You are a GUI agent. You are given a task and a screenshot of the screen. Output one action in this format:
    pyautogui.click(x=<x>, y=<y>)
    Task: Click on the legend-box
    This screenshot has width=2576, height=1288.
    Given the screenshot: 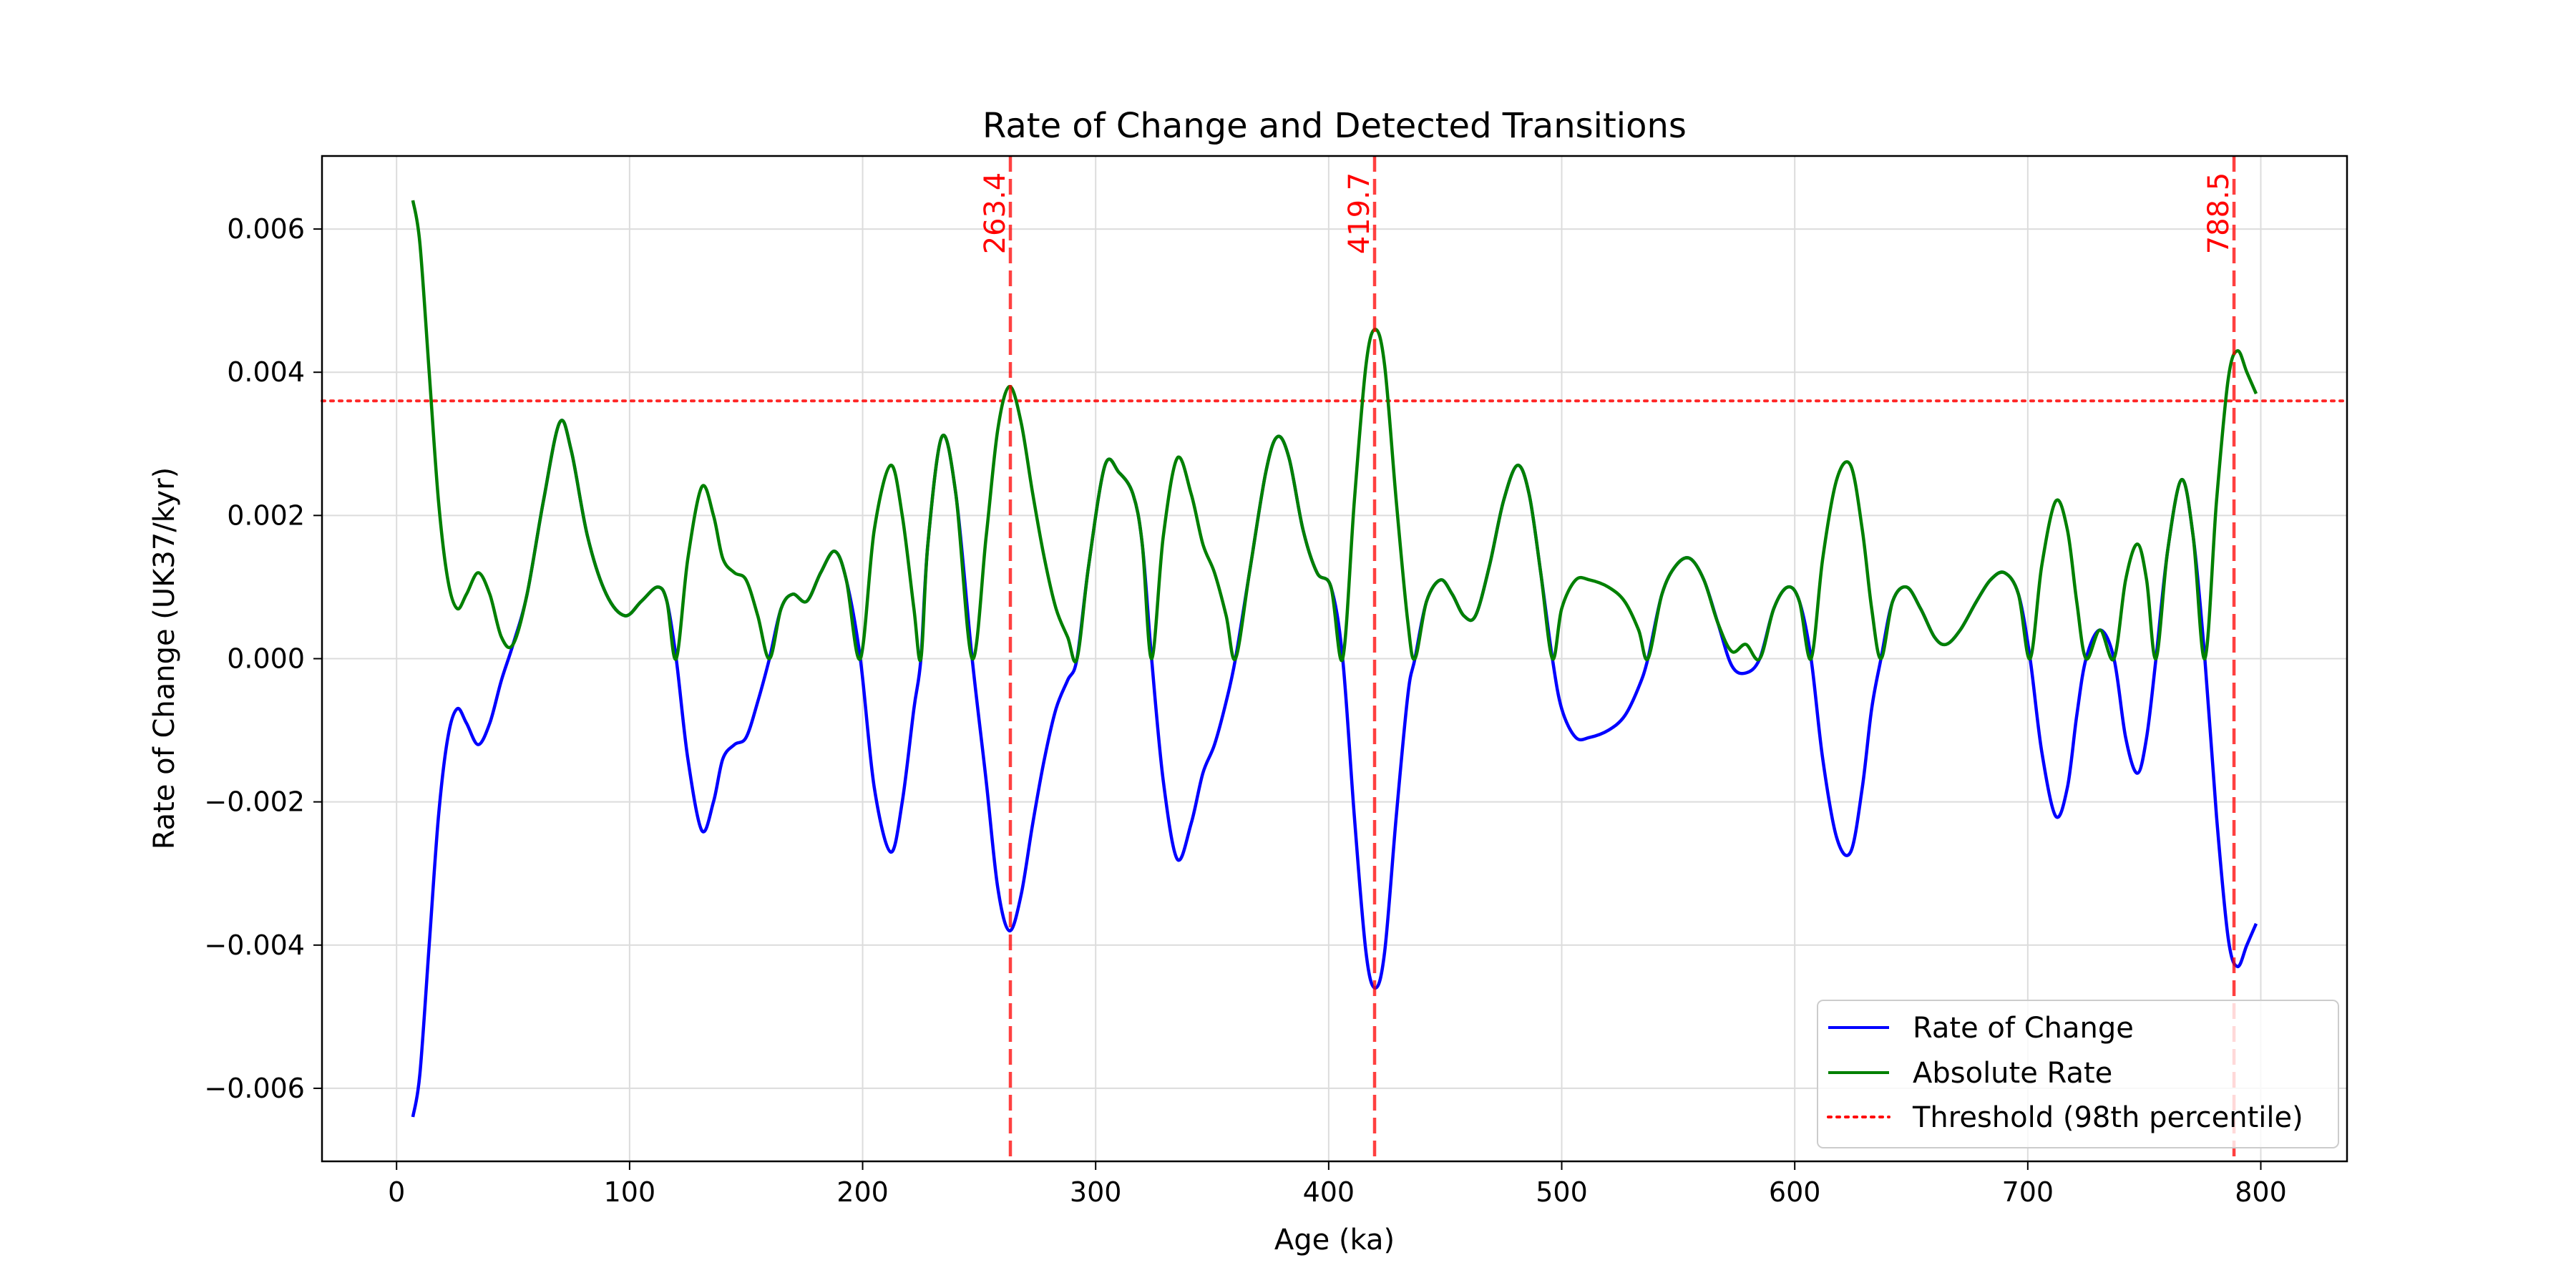 What is the action you would take?
    pyautogui.click(x=2078, y=1074)
    